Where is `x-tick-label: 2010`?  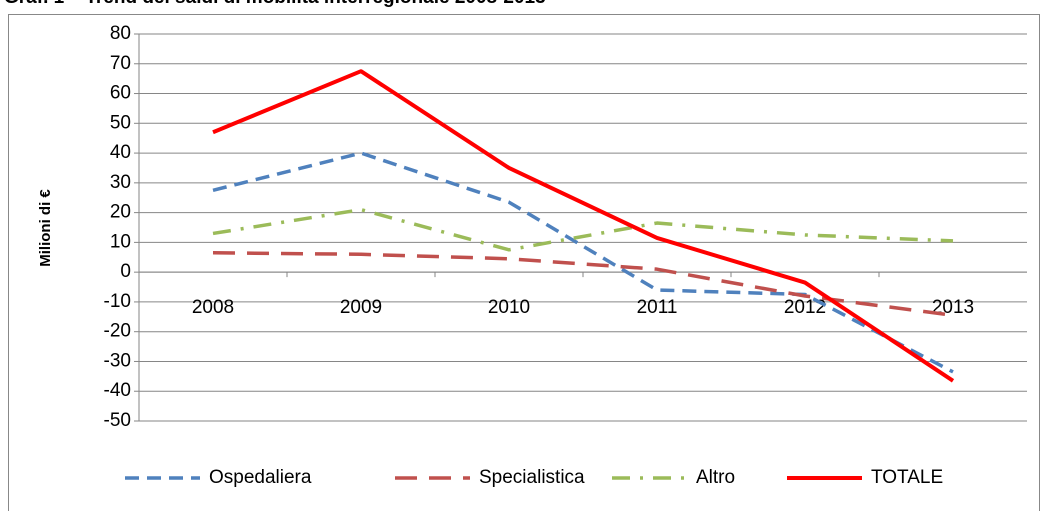
x-tick-label: 2010 is located at coordinates (509, 307).